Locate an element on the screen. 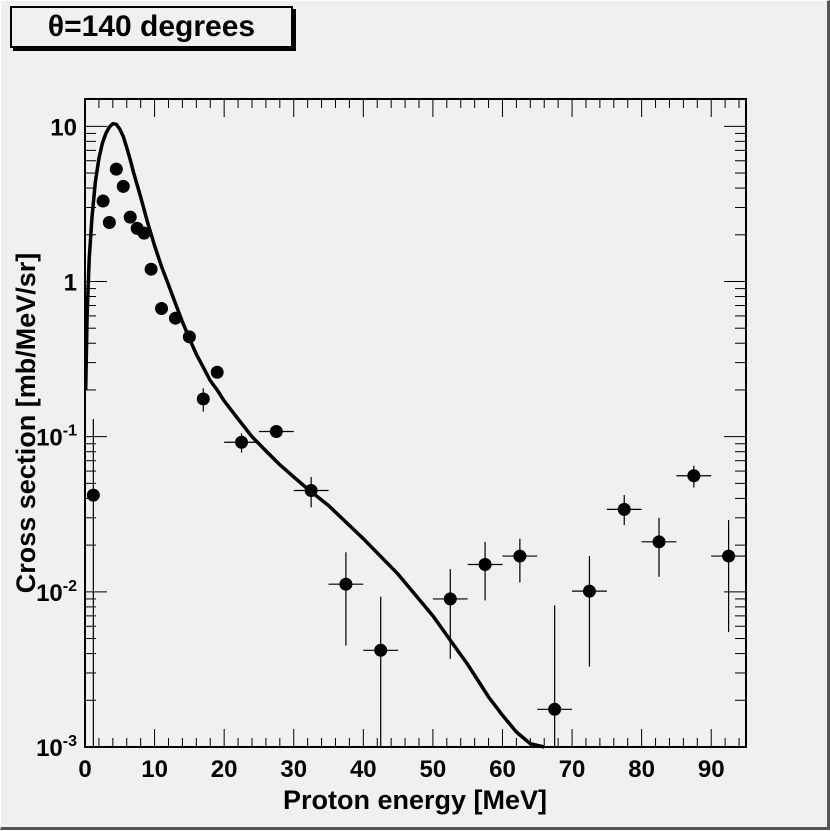  x-tick-label: 50 is located at coordinates (433, 769).